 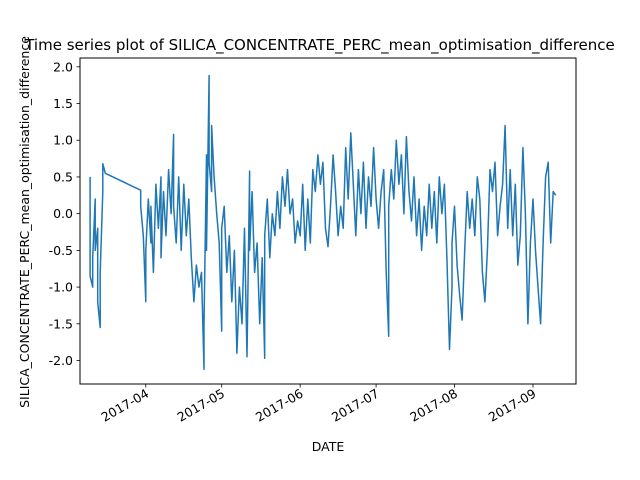 What do you see at coordinates (279, 405) in the screenshot?
I see `x-tick-label: 2017-06` at bounding box center [279, 405].